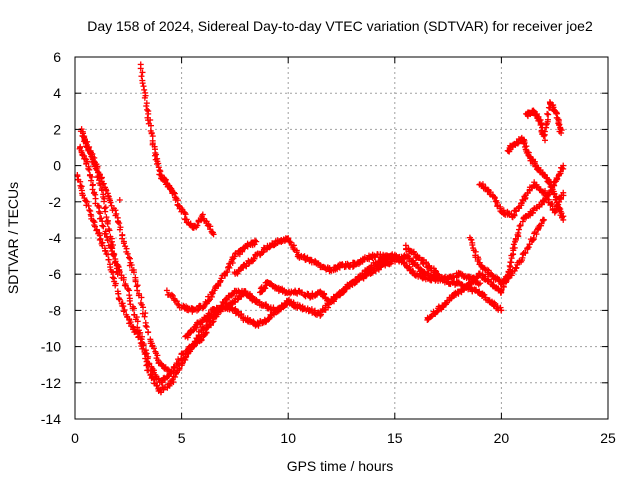 This screenshot has height=480, width=640. What do you see at coordinates (51, 419) in the screenshot?
I see `y-tick-label: -14` at bounding box center [51, 419].